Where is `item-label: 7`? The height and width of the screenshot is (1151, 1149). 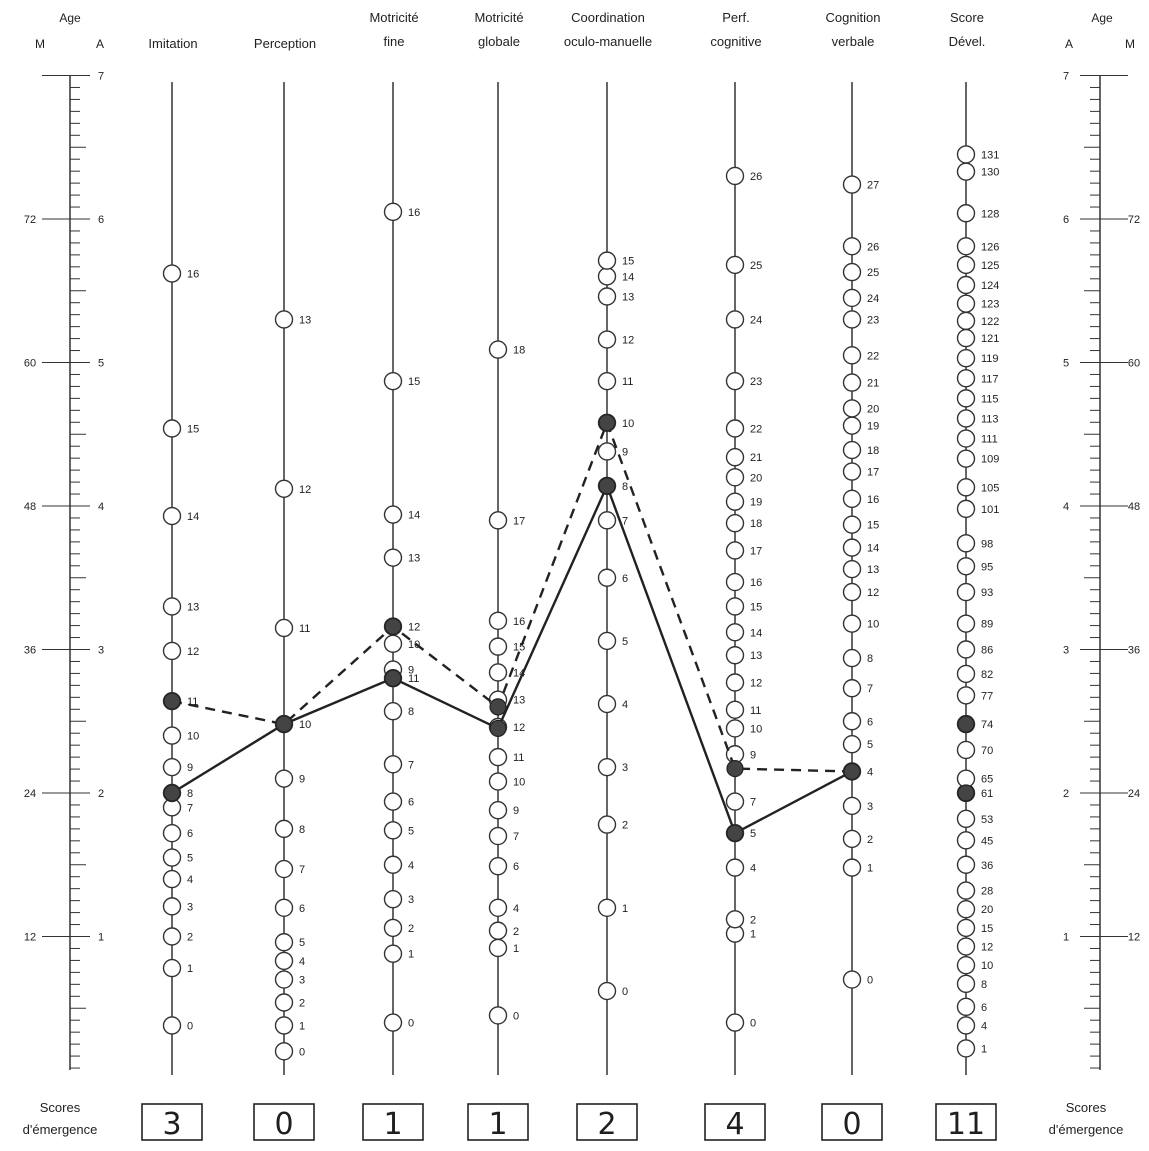 item-label: 7 is located at coordinates (870, 689).